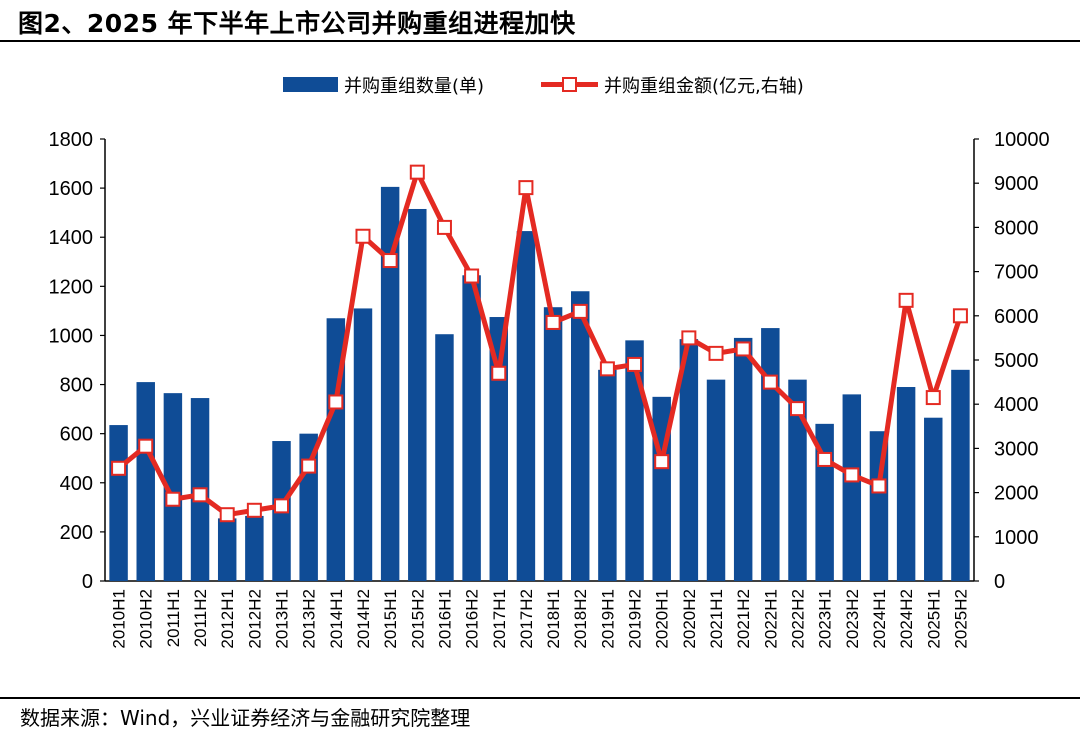 The height and width of the screenshot is (732, 1080). Describe the element at coordinates (282, 619) in the screenshot. I see `x-tick-label: 2013H1` at that location.